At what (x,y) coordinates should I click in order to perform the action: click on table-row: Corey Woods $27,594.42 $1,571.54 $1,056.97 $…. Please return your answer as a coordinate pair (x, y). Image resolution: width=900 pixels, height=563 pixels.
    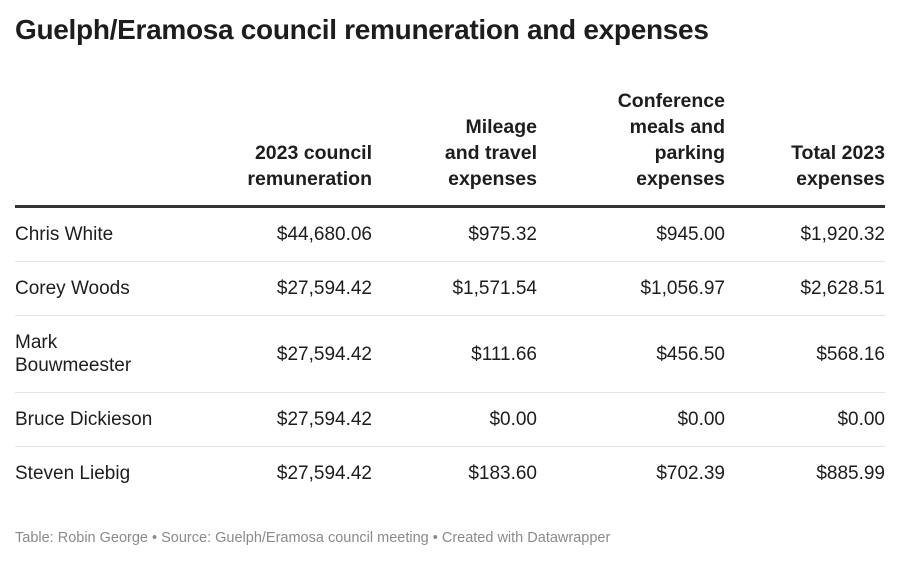
    Looking at the image, I should click on (450, 288).